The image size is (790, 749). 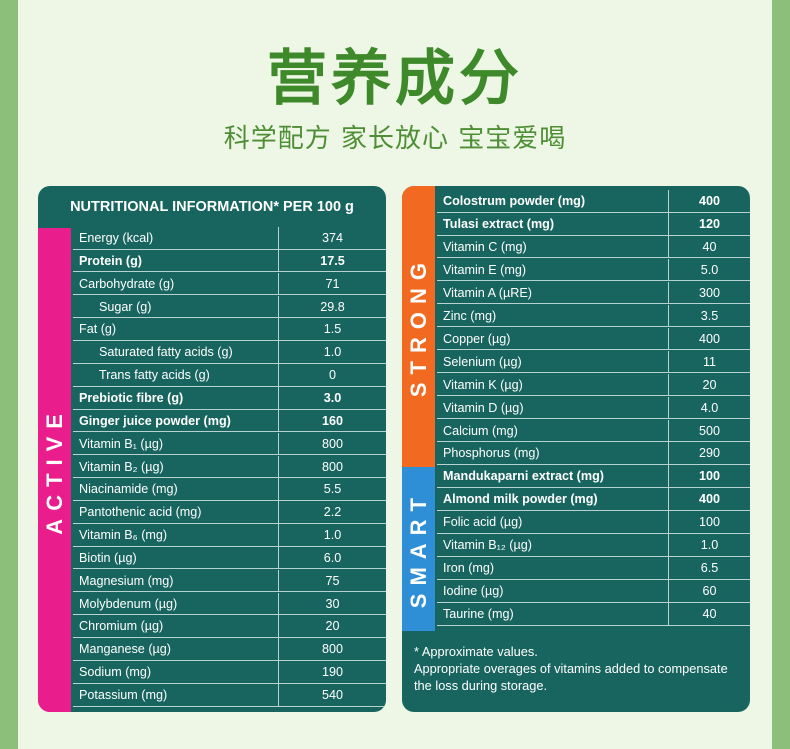 I want to click on nutrient-value: 0, so click(x=332, y=375).